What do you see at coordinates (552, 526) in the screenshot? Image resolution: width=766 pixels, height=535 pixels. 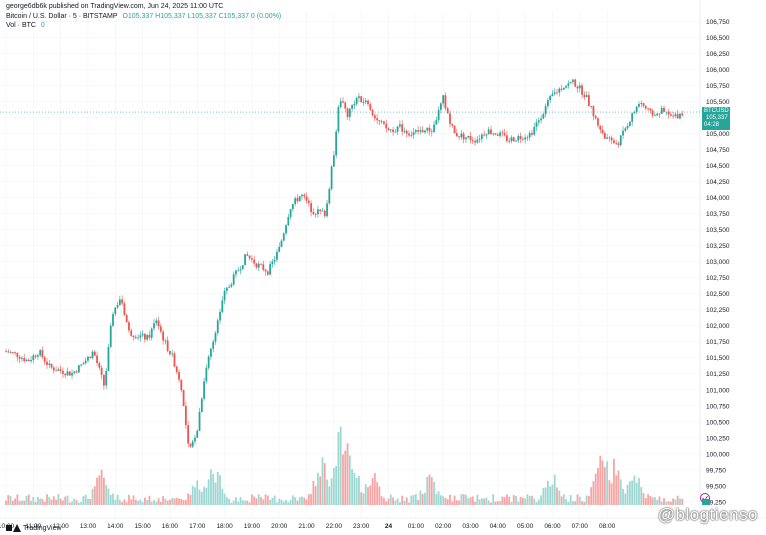 I see `x-tick-label: 06:00` at bounding box center [552, 526].